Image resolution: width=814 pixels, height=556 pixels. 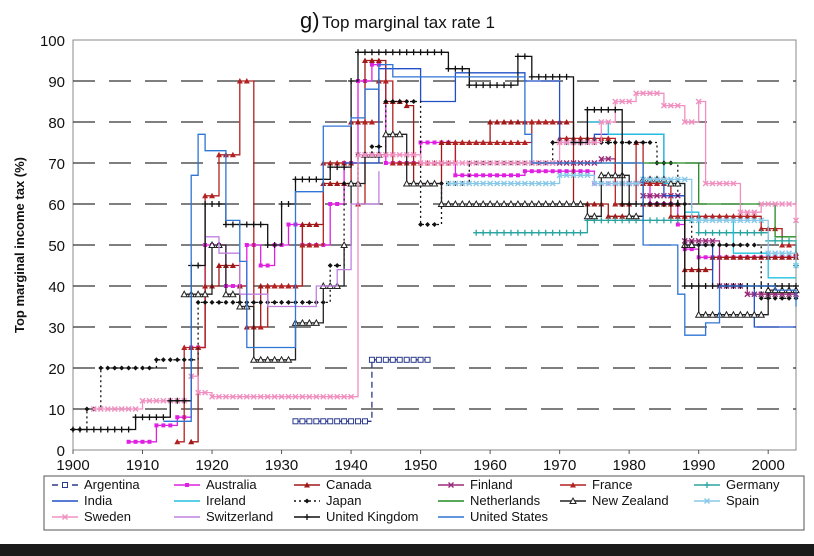 What do you see at coordinates (509, 516) in the screenshot?
I see `legend-label: United States` at bounding box center [509, 516].